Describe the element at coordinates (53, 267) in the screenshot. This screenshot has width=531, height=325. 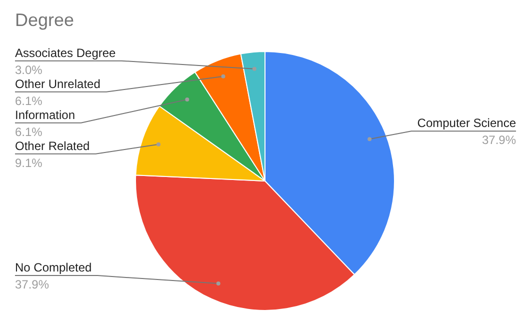
I see `slice-label: No Completed` at that location.